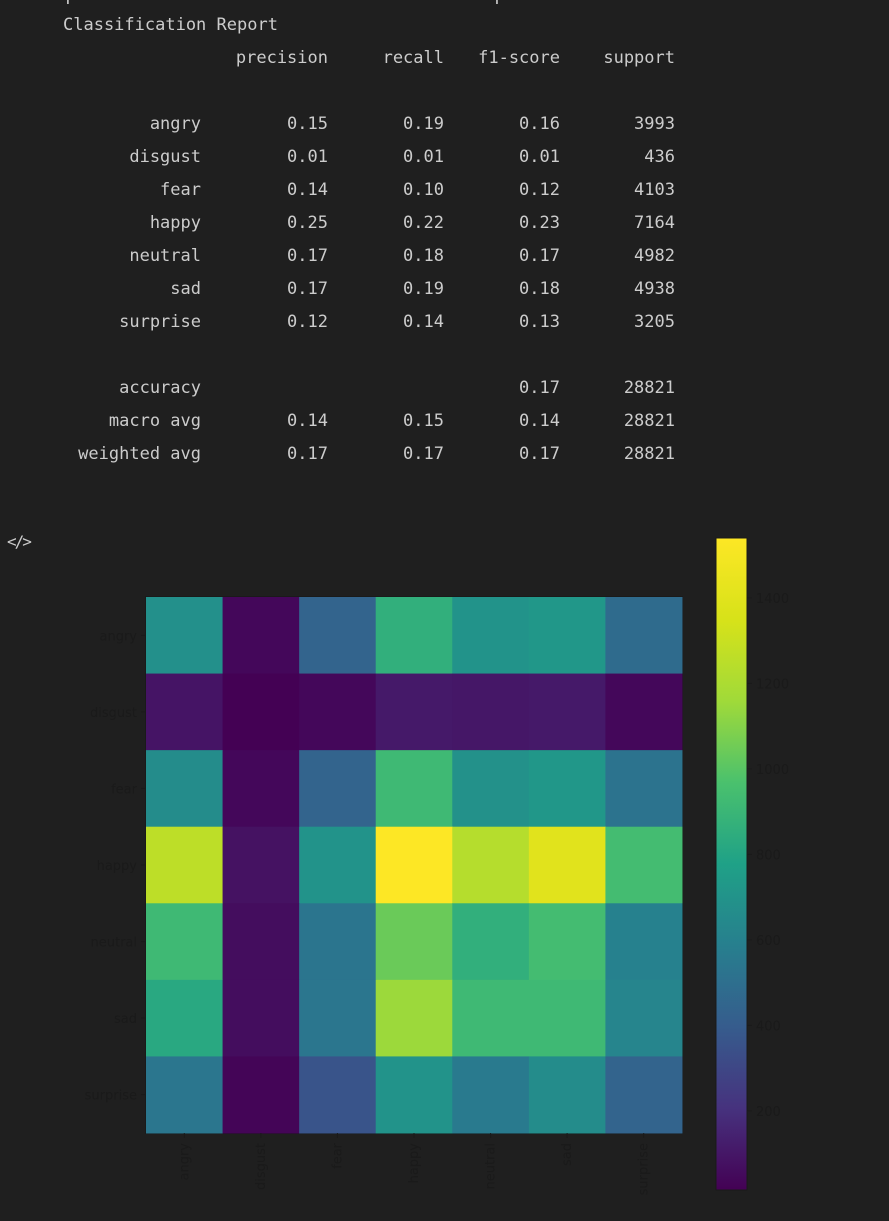  What do you see at coordinates (768, 1112) in the screenshot?
I see `colorbar-tick-label: 200` at bounding box center [768, 1112].